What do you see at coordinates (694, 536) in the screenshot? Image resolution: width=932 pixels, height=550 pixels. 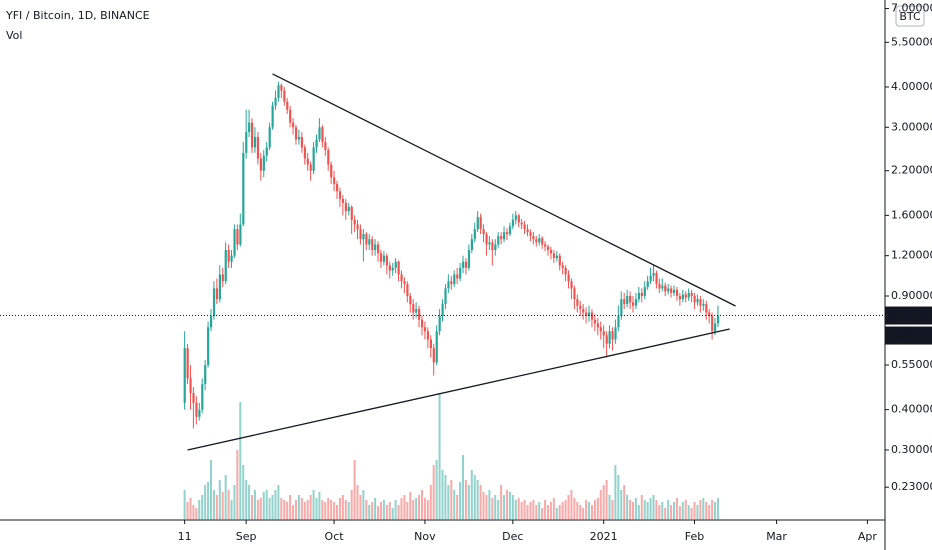 I see `x-tick-label: Feb` at bounding box center [694, 536].